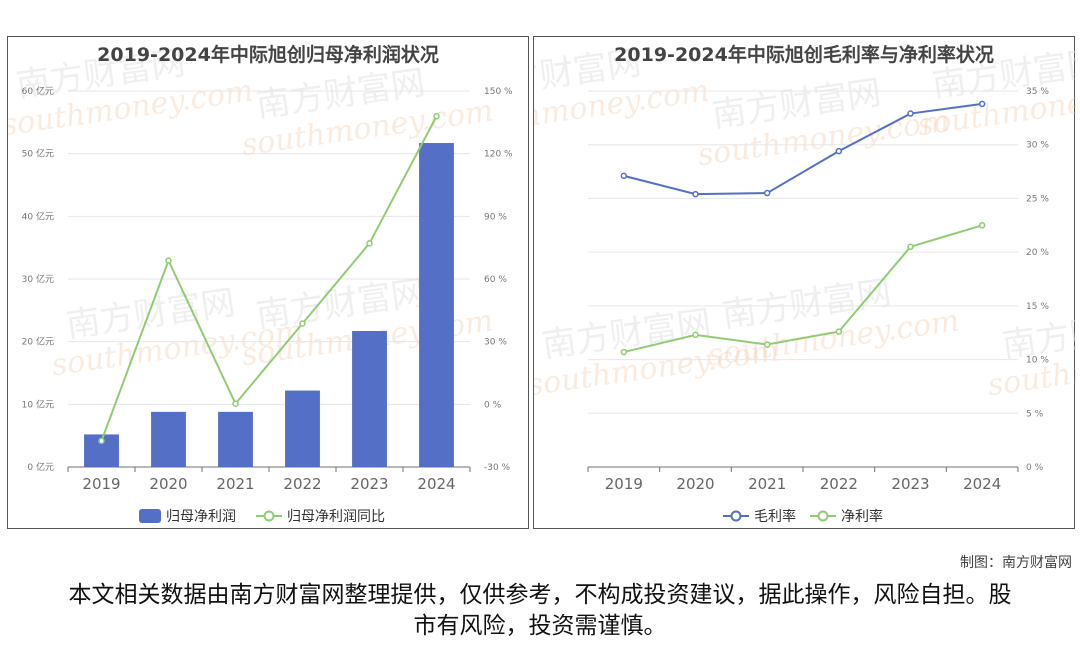  Describe the element at coordinates (804, 55) in the screenshot. I see `chart-title-margins: 2019-2024年中际旭创毛利率与净利率状况` at that location.